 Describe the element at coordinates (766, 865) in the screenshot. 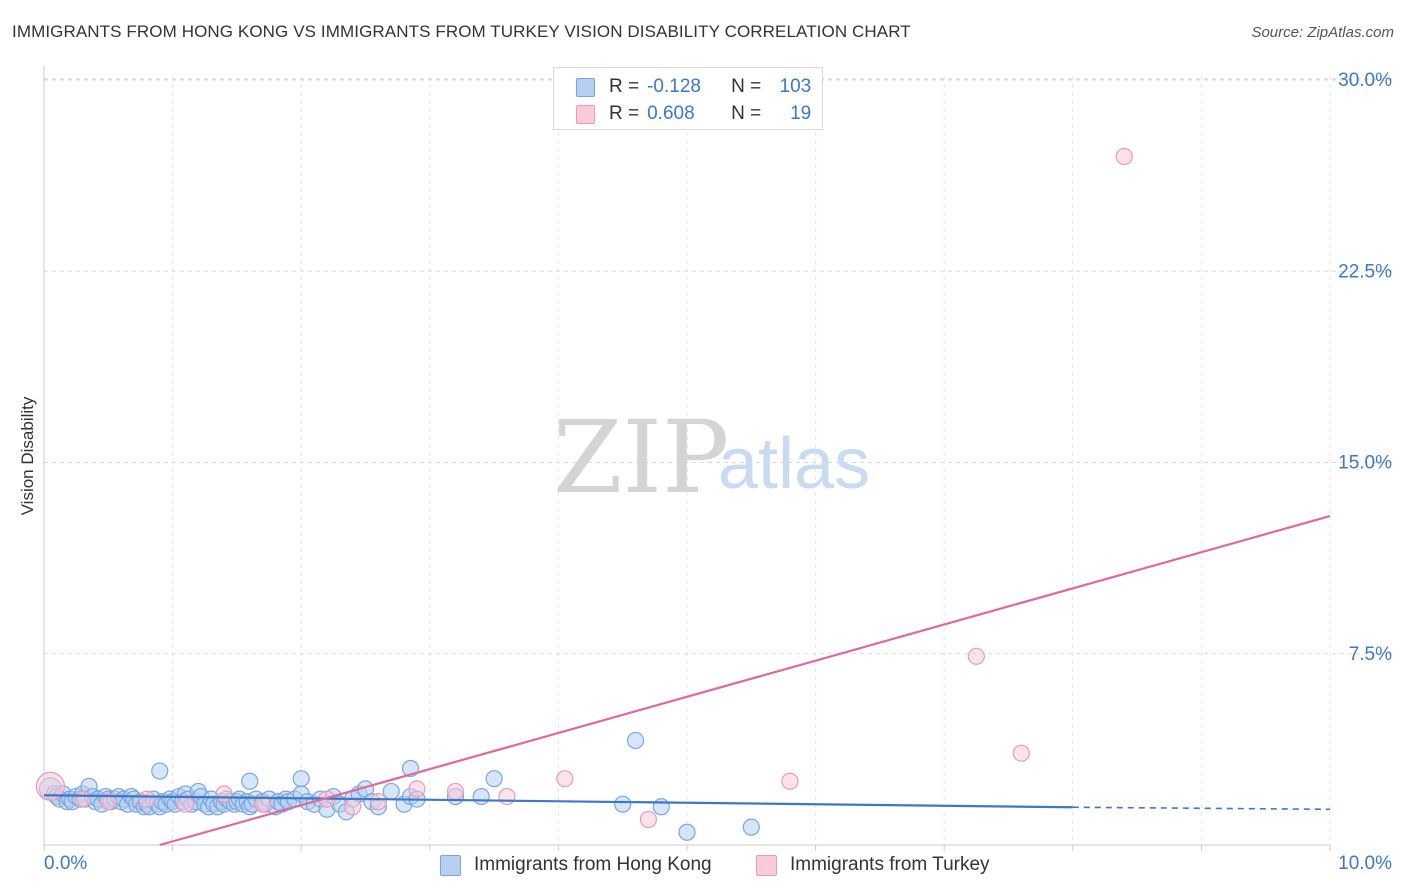

I see `turkey-legend-icon` at that location.